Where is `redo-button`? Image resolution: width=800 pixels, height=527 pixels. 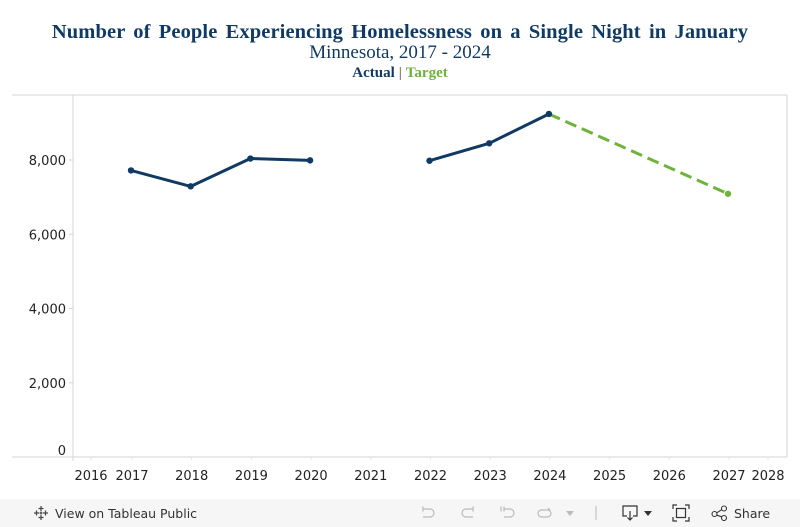 redo-button is located at coordinates (468, 513).